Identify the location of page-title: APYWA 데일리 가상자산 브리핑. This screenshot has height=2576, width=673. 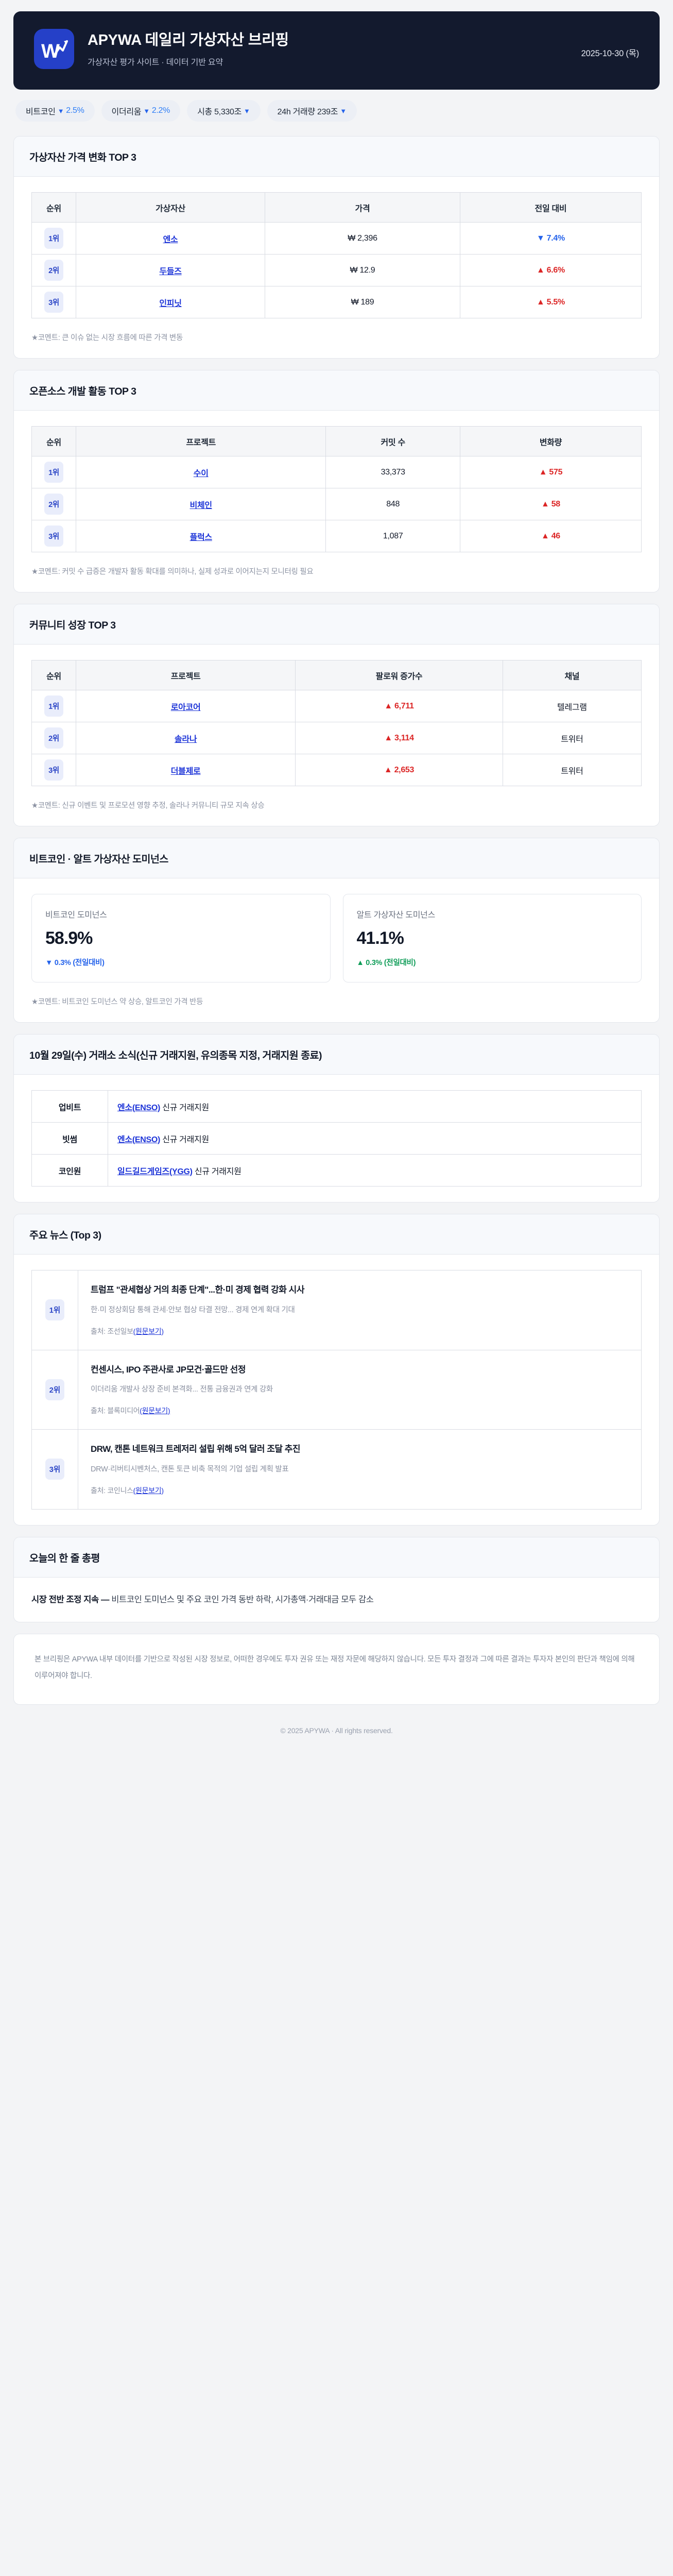
(188, 40).